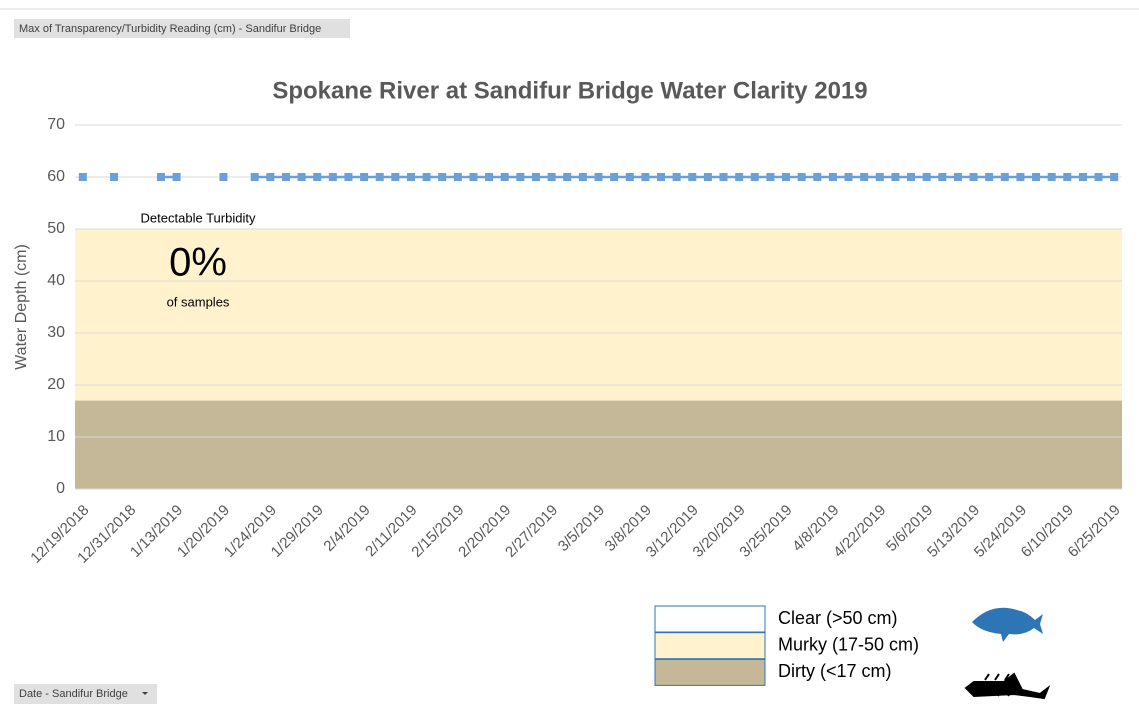  What do you see at coordinates (848, 644) in the screenshot?
I see `legend-label: Murky (17-50 cm)` at bounding box center [848, 644].